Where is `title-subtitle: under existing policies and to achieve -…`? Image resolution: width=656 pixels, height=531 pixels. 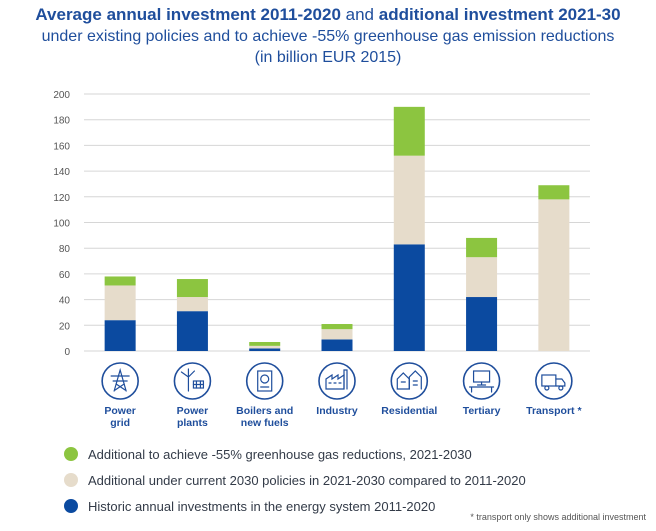 title-subtitle: under existing policies and to achieve -… is located at coordinates (328, 36).